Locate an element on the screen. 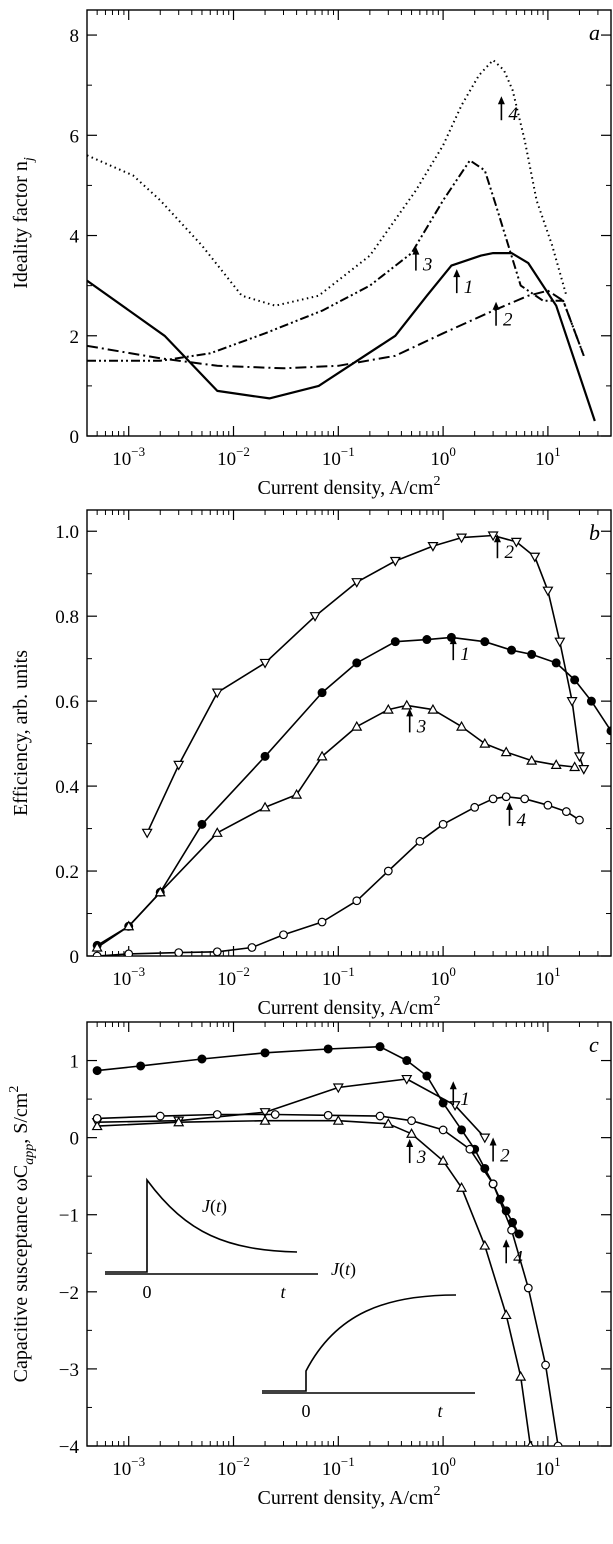 This screenshot has height=1544, width=613. inset-1: 0 tJ(t) is located at coordinates (211, 1239).